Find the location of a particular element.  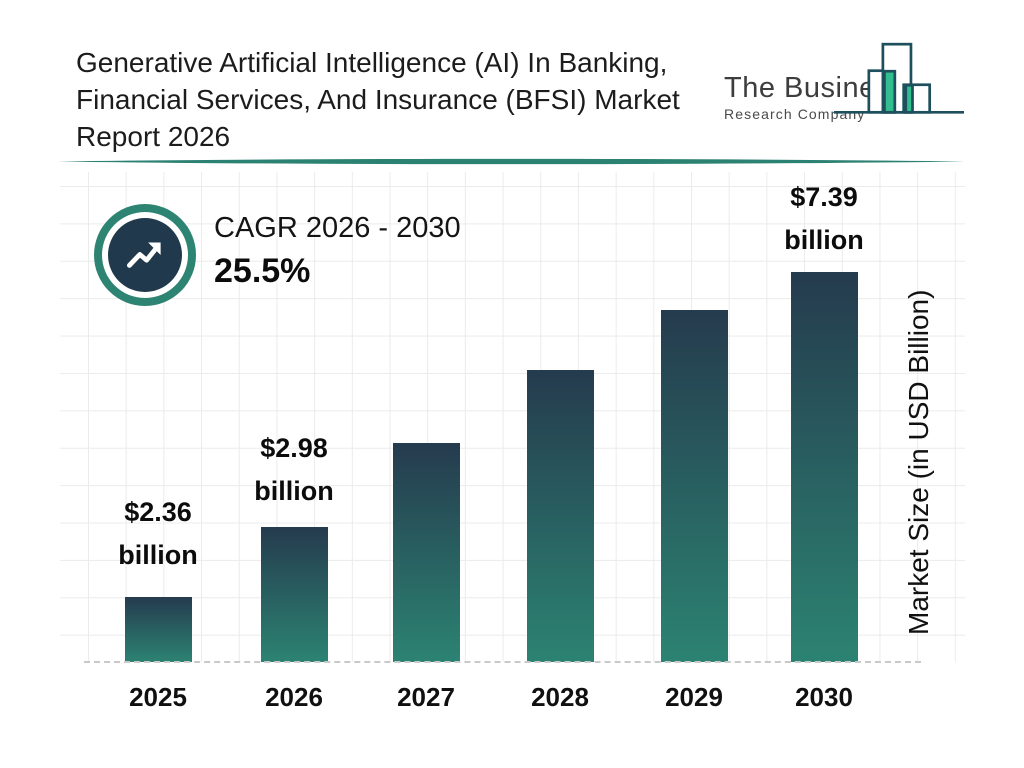

value-label-2025: $2.36 billion is located at coordinates (158, 533).